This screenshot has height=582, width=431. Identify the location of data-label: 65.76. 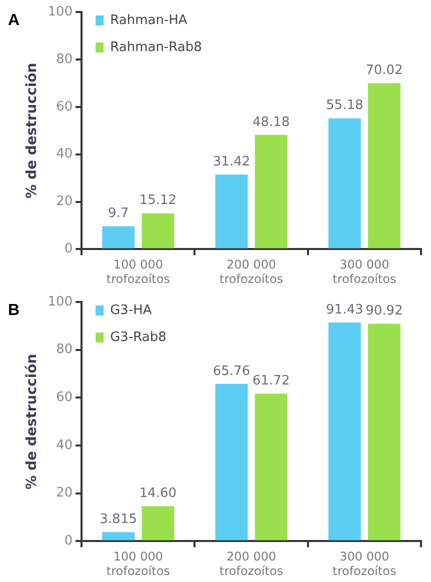
(231, 371).